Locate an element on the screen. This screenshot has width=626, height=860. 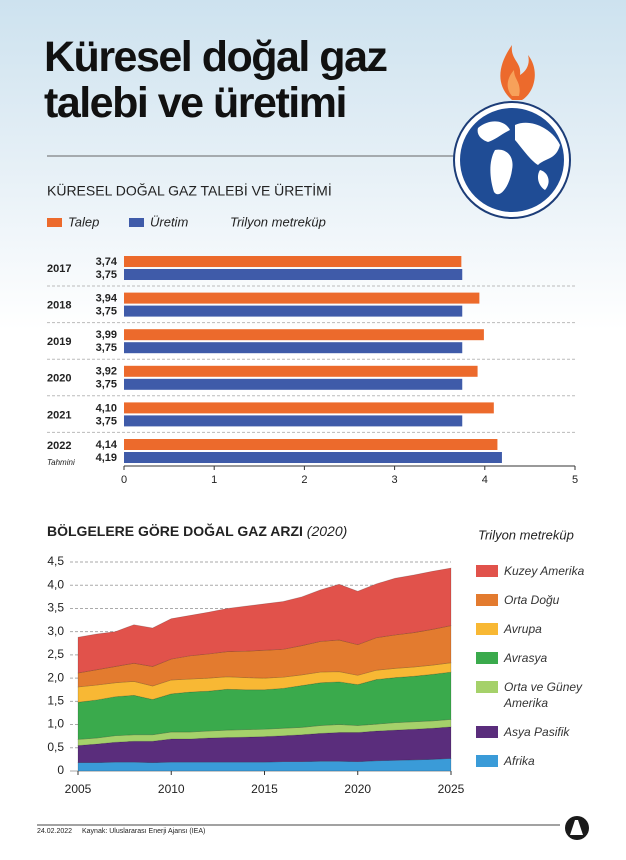
legend-label: Asya Pasifik is located at coordinates (537, 732).